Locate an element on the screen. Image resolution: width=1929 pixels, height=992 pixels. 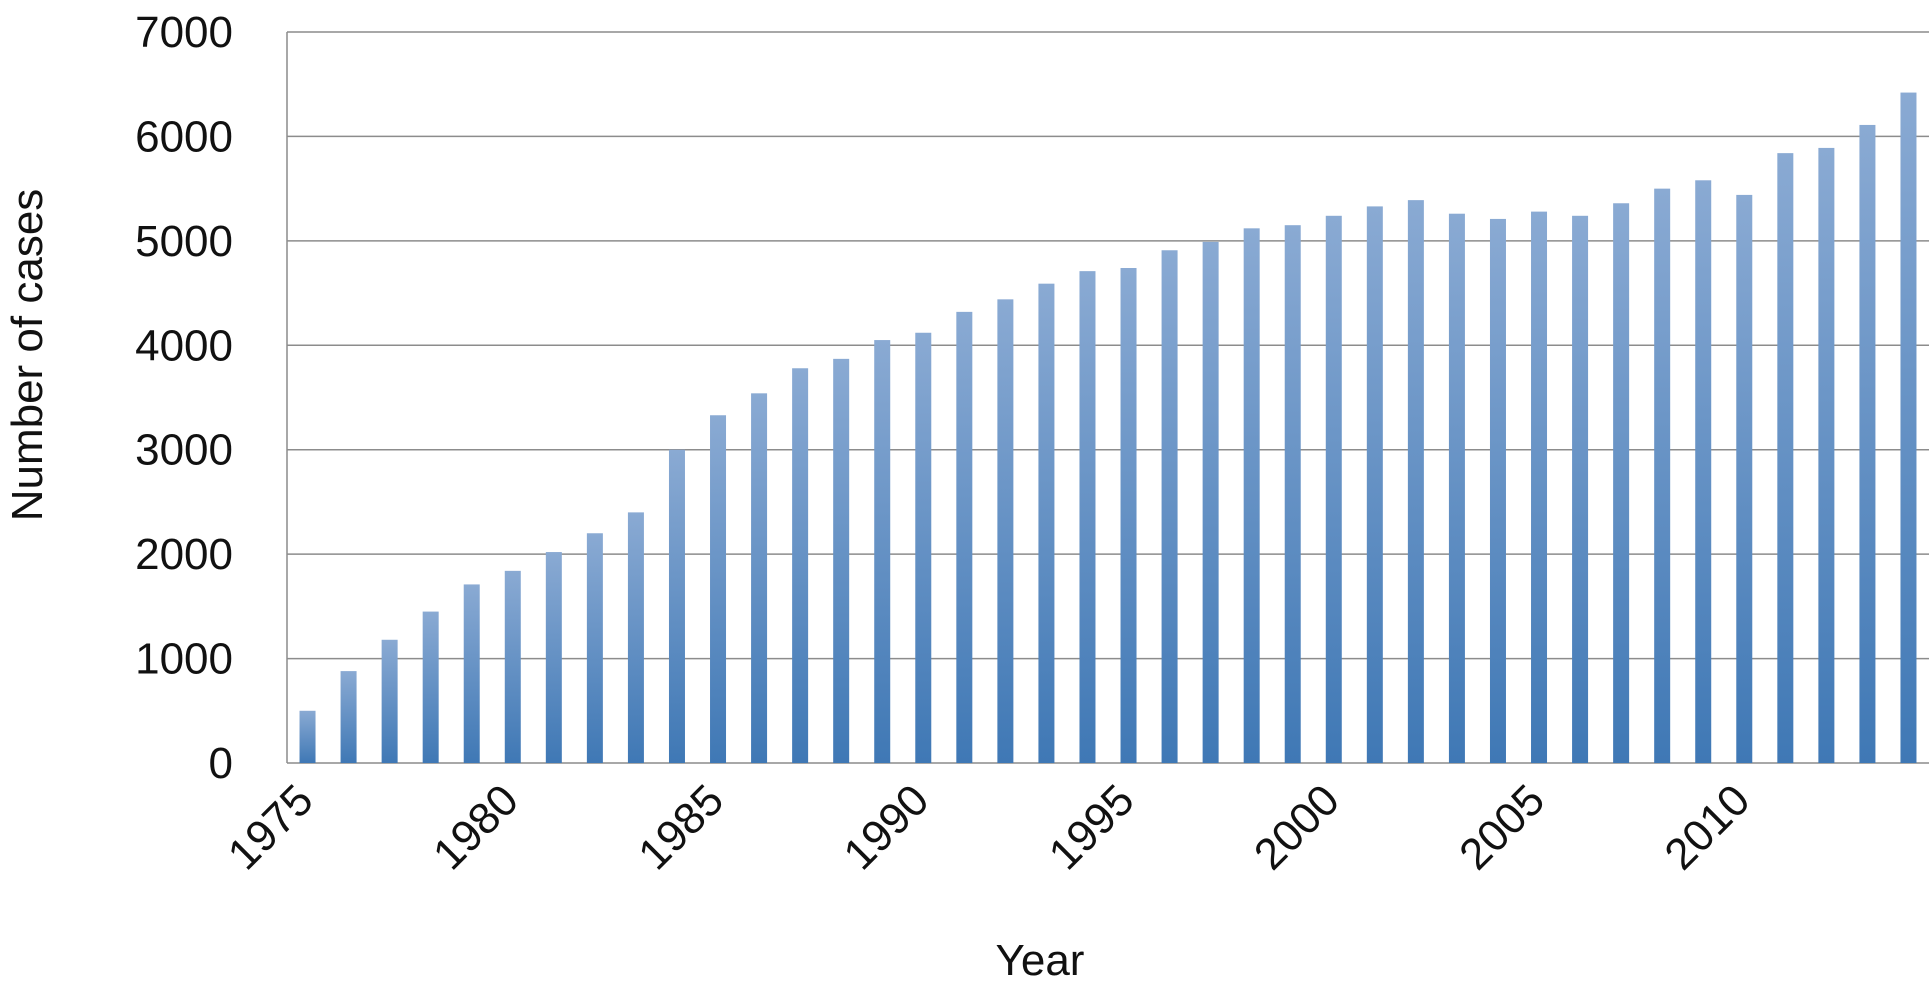
y-tick-label: 0 is located at coordinates (221, 763).